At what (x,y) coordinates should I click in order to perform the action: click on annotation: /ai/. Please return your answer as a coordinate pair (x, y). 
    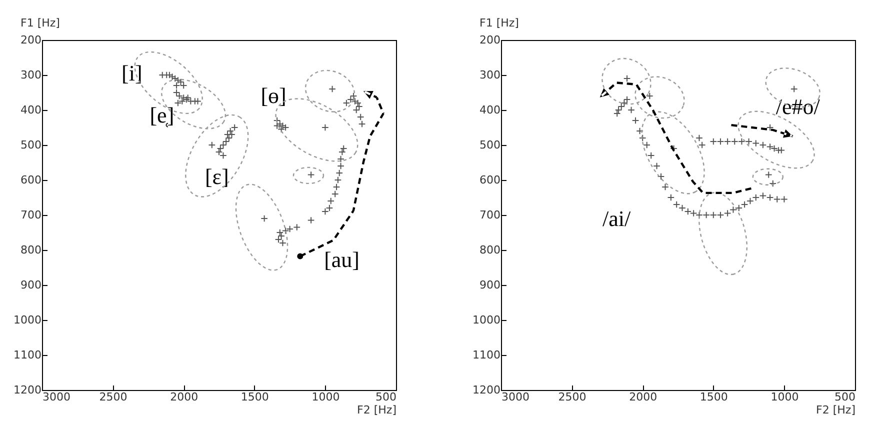
    Looking at the image, I should click on (617, 219).